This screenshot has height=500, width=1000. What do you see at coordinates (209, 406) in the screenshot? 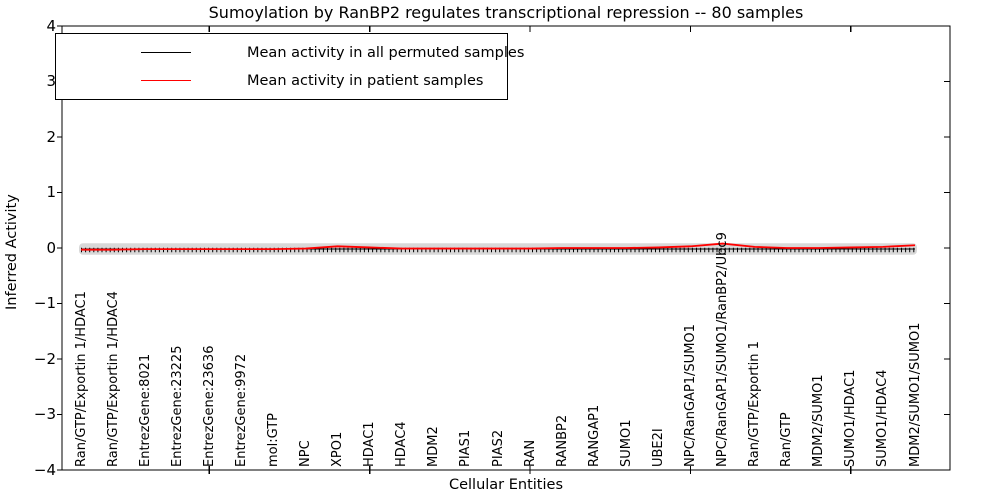
I see `x-tick-label: EntrezGene:23636` at bounding box center [209, 406].